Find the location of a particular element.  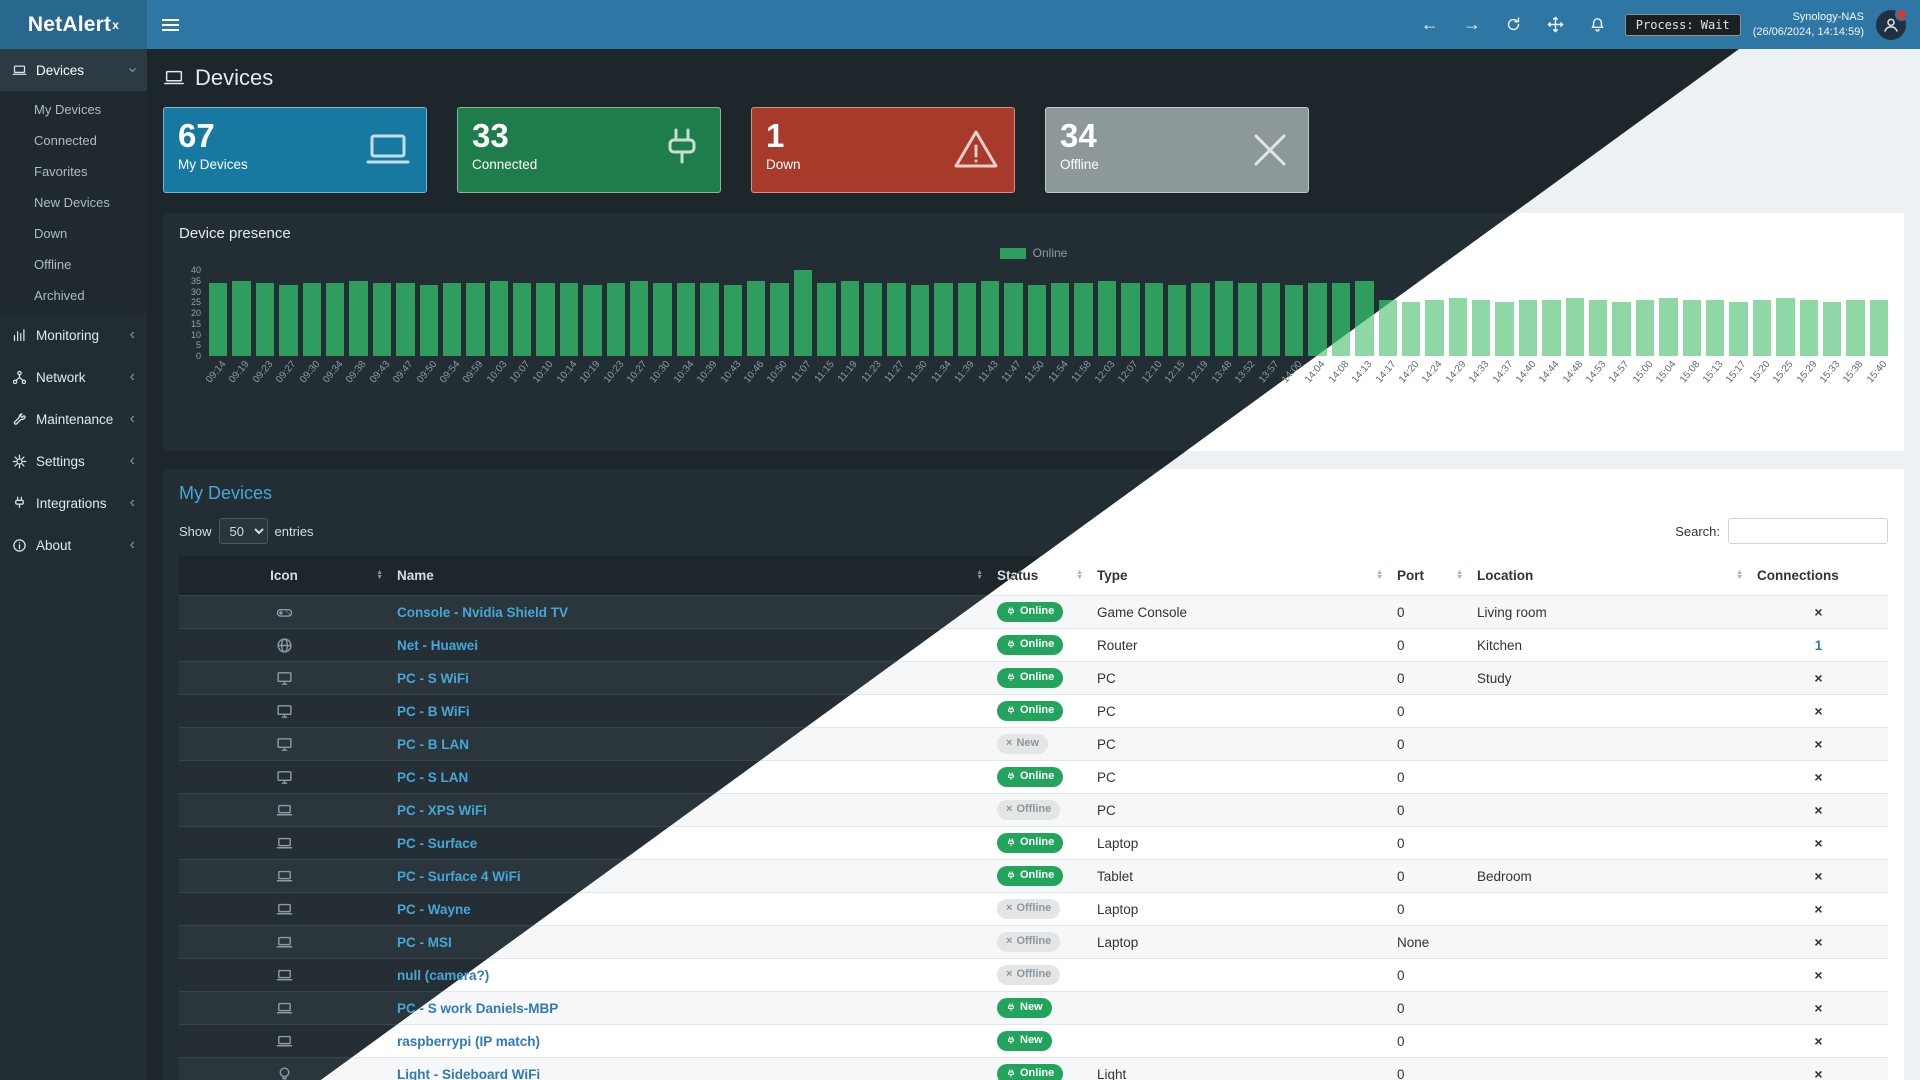

sidebar-item-monitoring: Monitoring ‹ is located at coordinates (73, 335).